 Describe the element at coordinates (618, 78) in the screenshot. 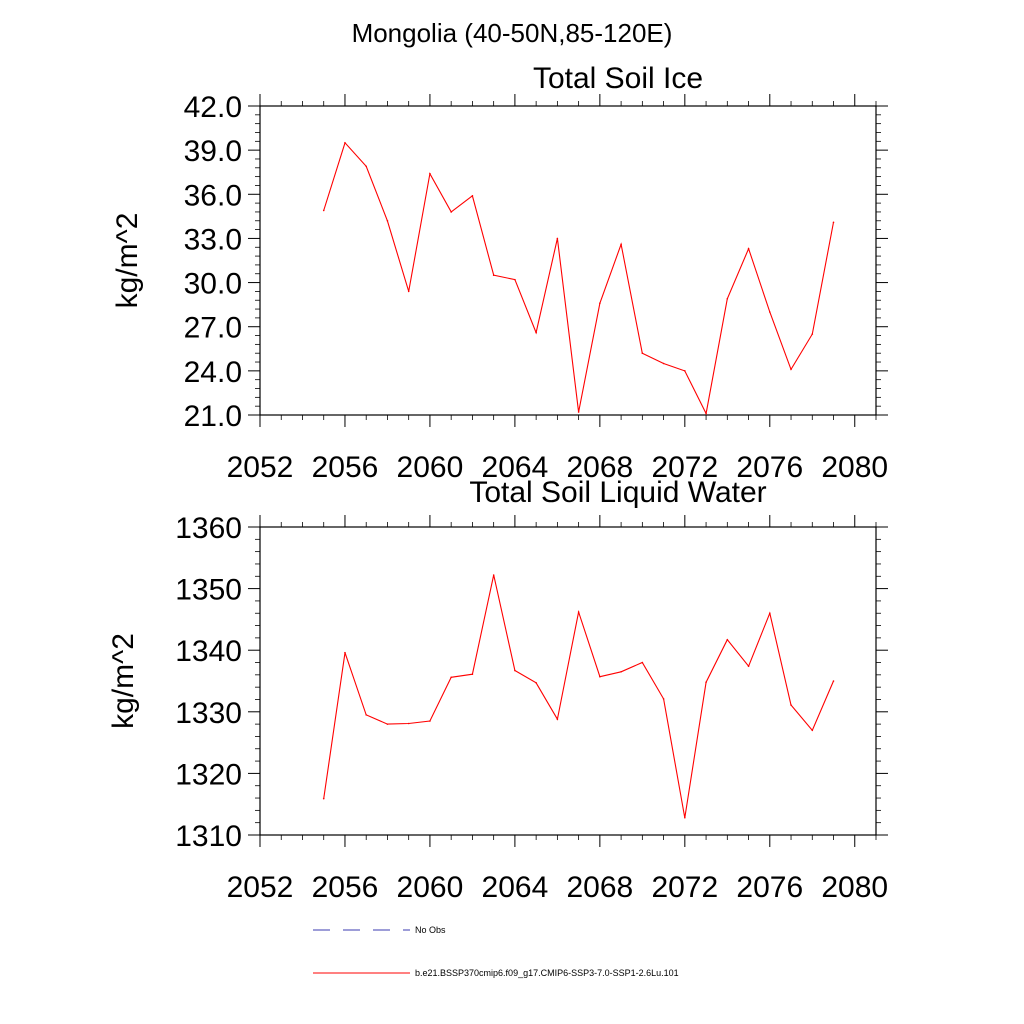

I see `chart-title: Total Soil Ice` at that location.